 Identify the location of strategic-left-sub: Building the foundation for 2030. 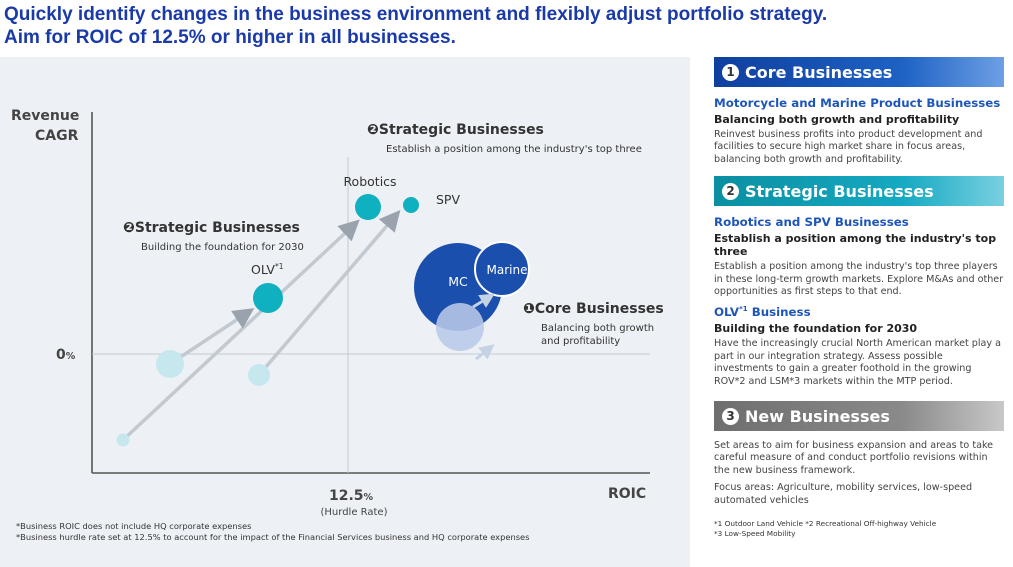
(222, 247).